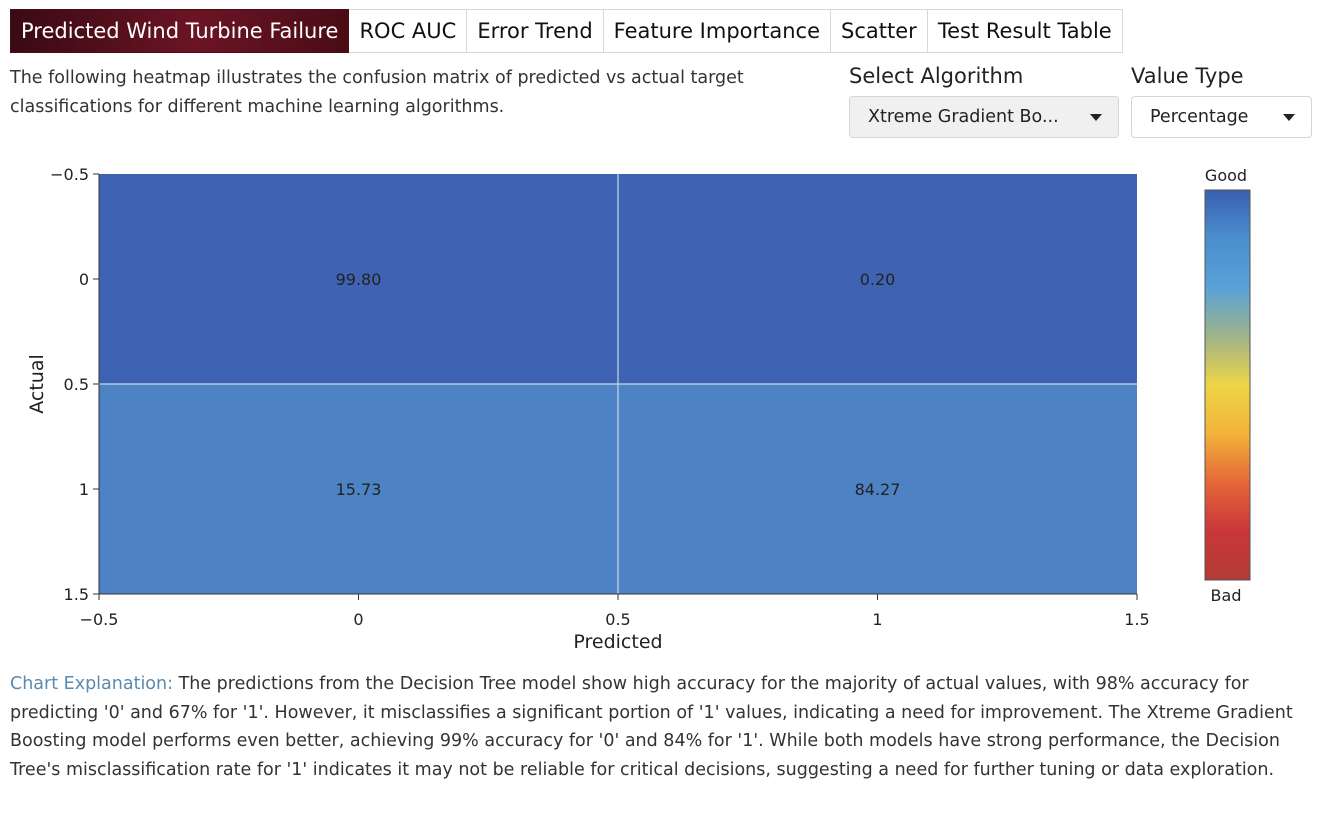  Describe the element at coordinates (69, 174) in the screenshot. I see `y-tick-label: −0.5` at that location.